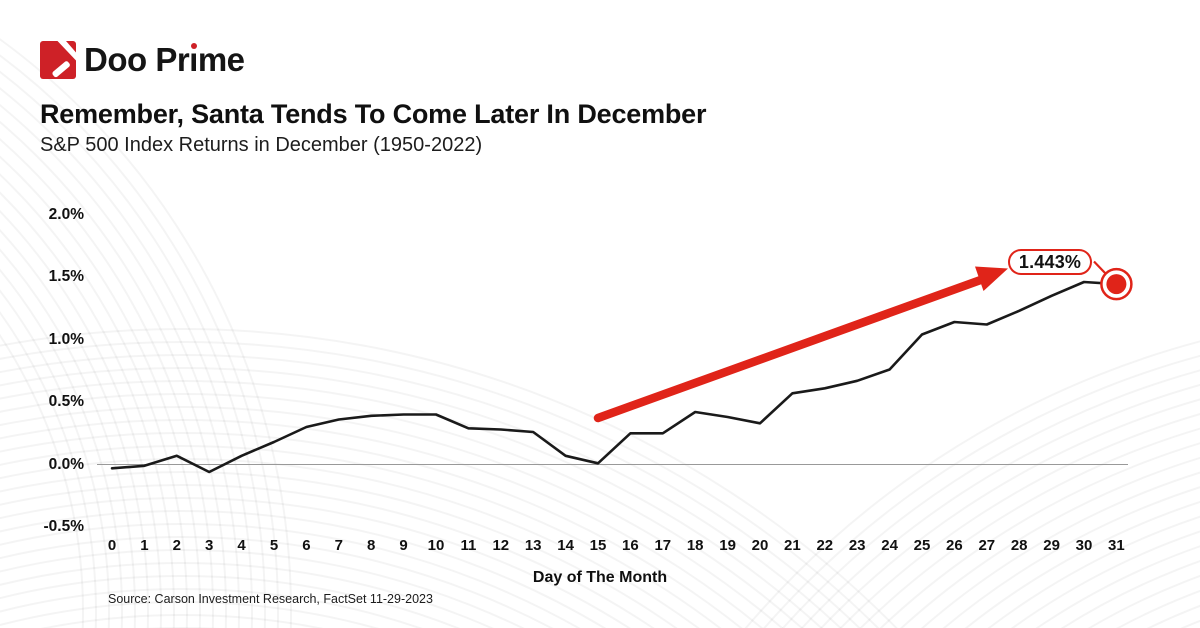 This screenshot has height=628, width=1200. What do you see at coordinates (176, 545) in the screenshot?
I see `x-tick-label: 2` at bounding box center [176, 545].